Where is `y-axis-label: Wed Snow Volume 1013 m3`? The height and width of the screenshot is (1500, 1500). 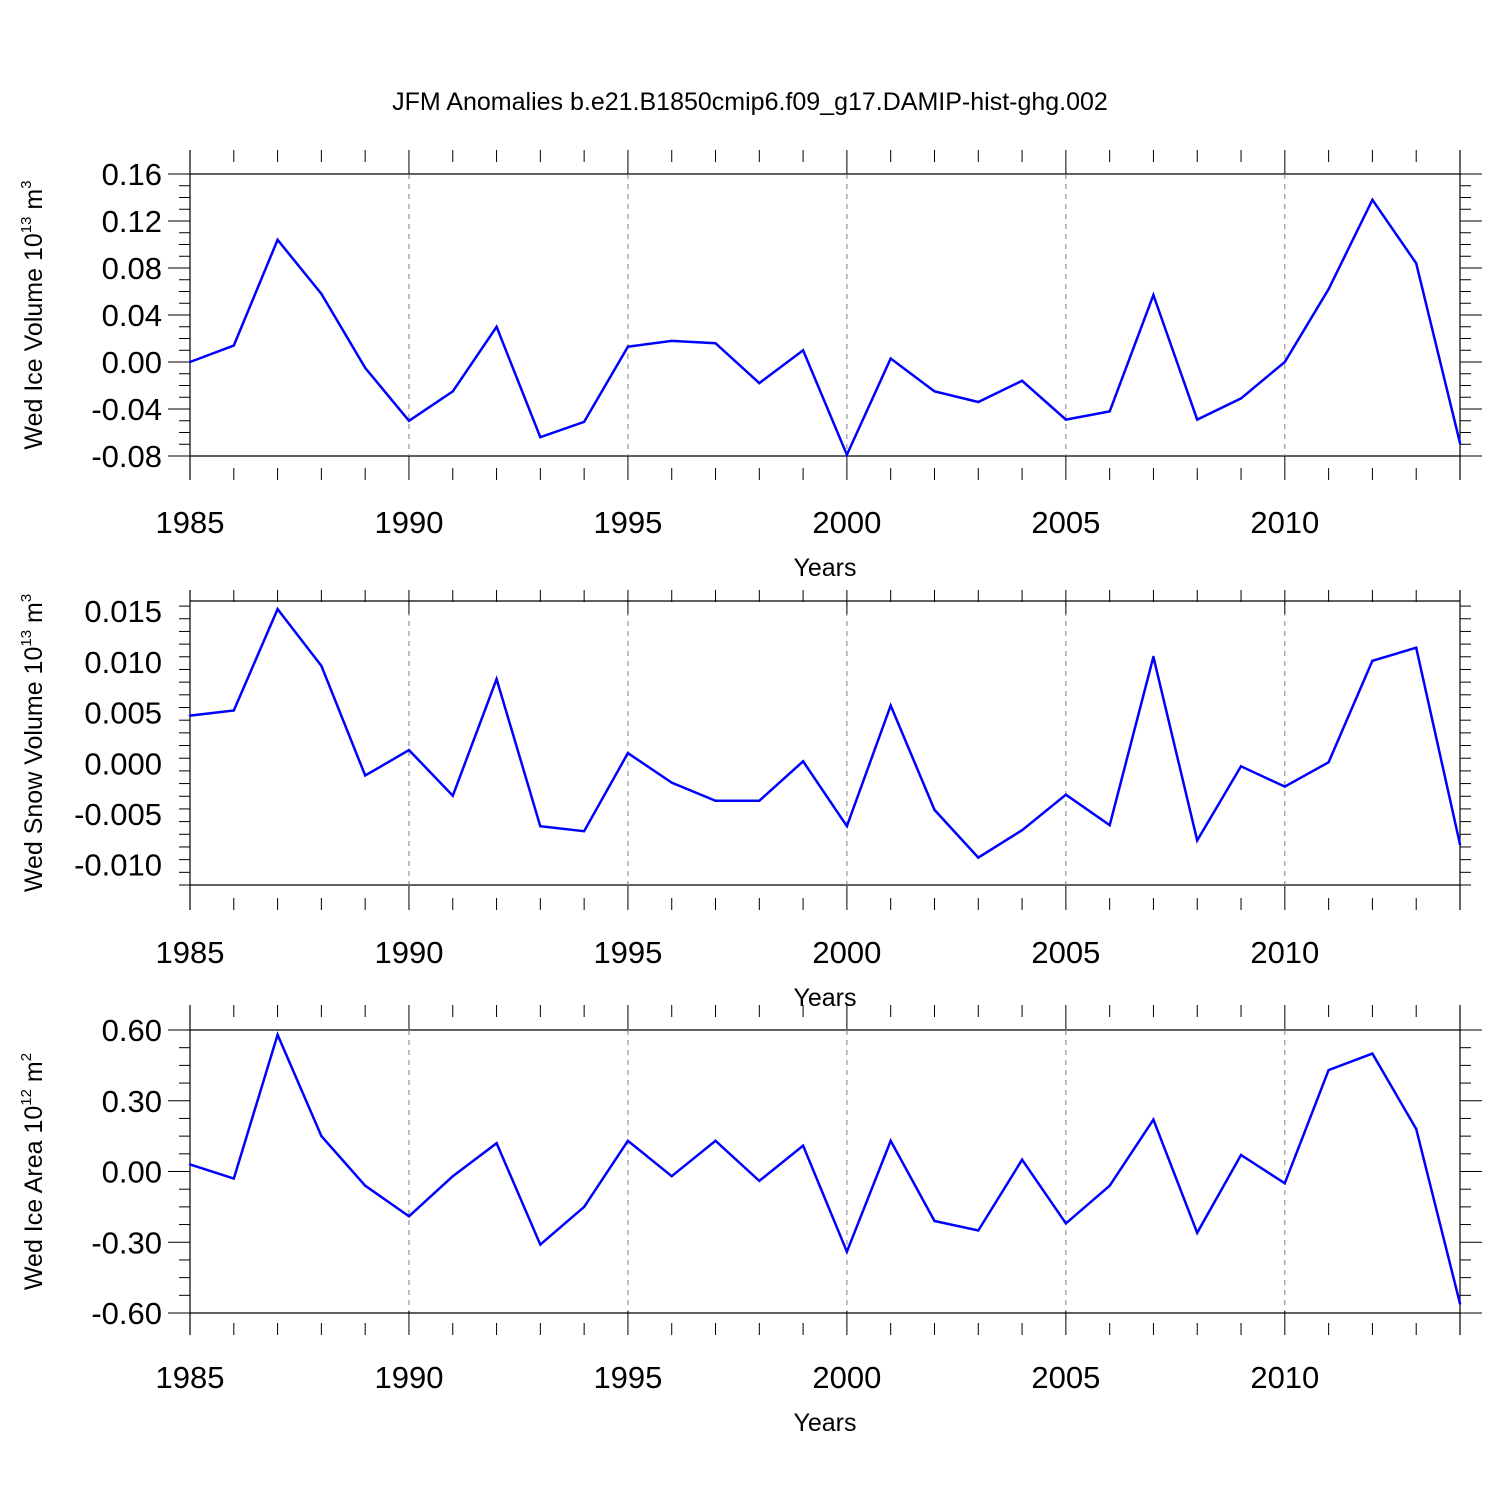
y-axis-label: Wed Snow Volume 1013 m3 is located at coordinates (33, 743).